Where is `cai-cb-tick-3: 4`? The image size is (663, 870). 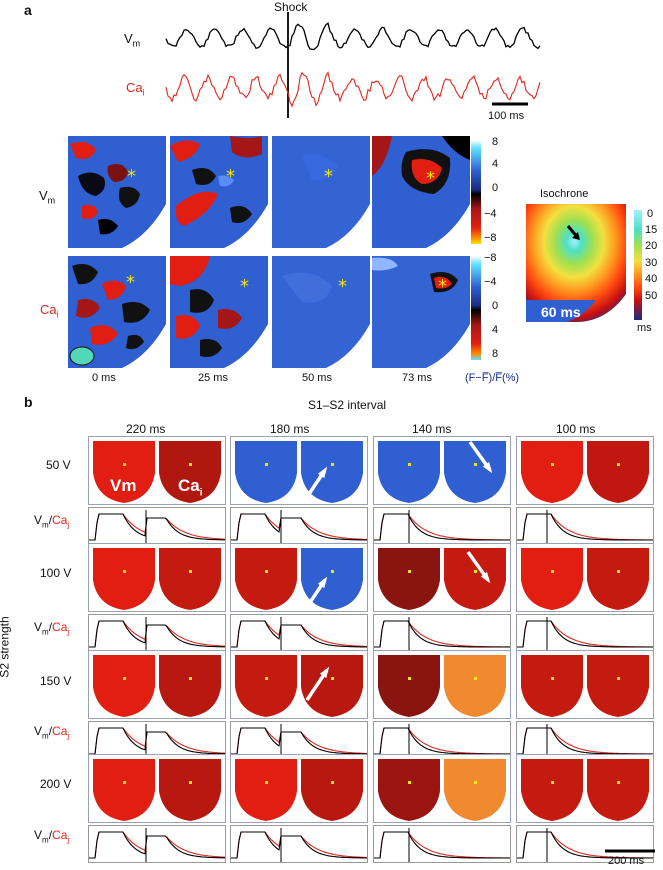 cai-cb-tick-3: 4 is located at coordinates (495, 330).